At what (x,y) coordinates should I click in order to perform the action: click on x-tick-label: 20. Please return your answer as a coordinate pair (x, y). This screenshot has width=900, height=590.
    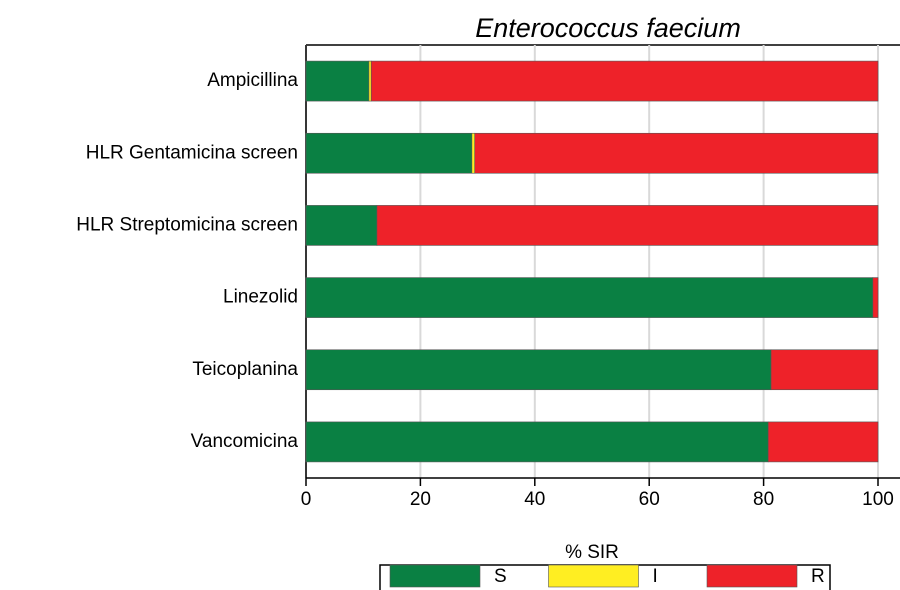
    Looking at the image, I should click on (420, 499).